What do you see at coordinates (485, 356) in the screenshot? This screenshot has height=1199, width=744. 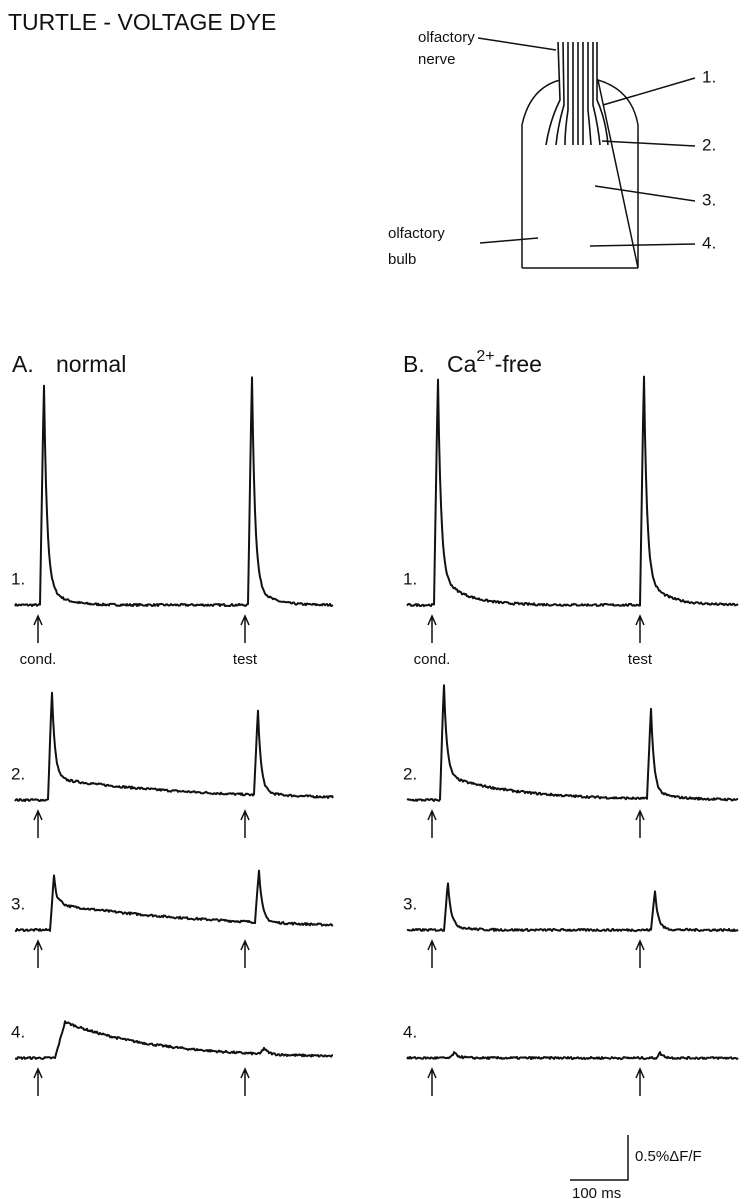 I see `condition-sup: 2+` at bounding box center [485, 356].